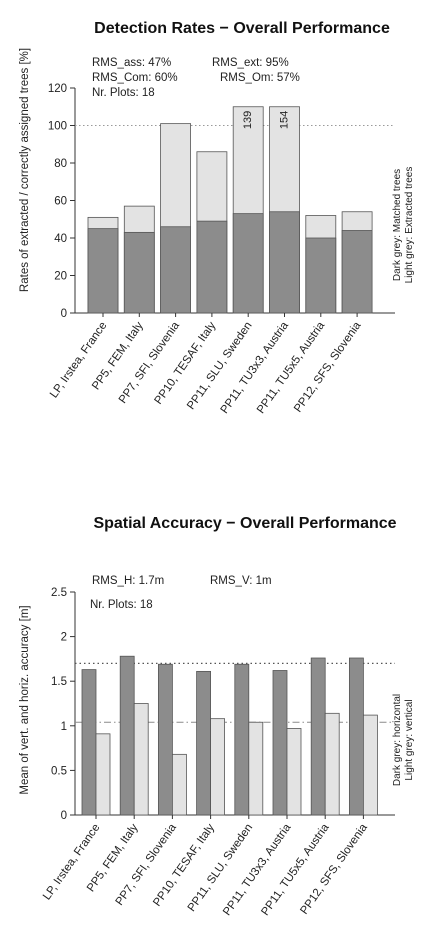 This screenshot has height=952, width=426. I want to click on annotation-rms-ext: RMS_ext: 95%, so click(250, 63).